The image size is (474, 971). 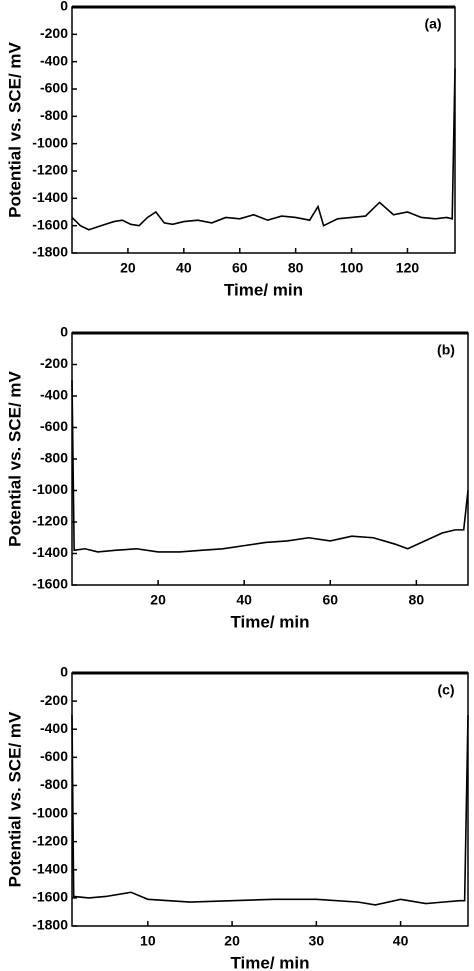 What do you see at coordinates (445, 690) in the screenshot?
I see `panel-label: (c)` at bounding box center [445, 690].